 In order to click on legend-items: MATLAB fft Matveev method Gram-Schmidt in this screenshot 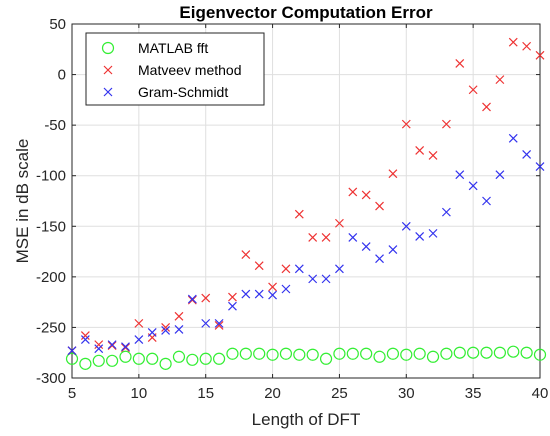, I will do `click(171, 70)`.